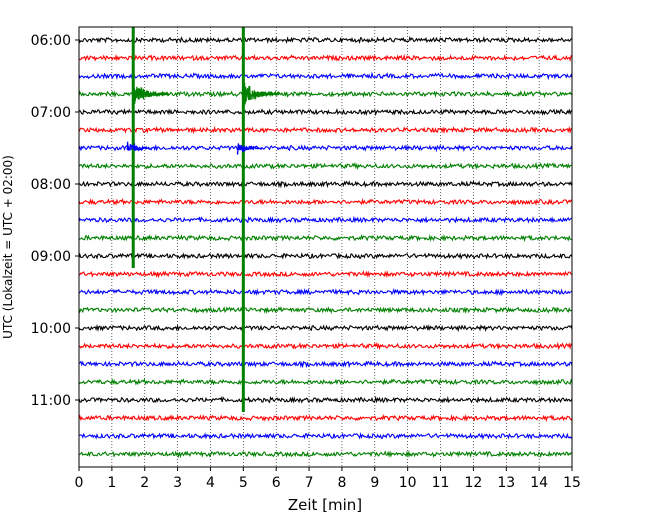 The image size is (650, 520). Describe the element at coordinates (473, 483) in the screenshot. I see `x-tick-label: 12` at that location.